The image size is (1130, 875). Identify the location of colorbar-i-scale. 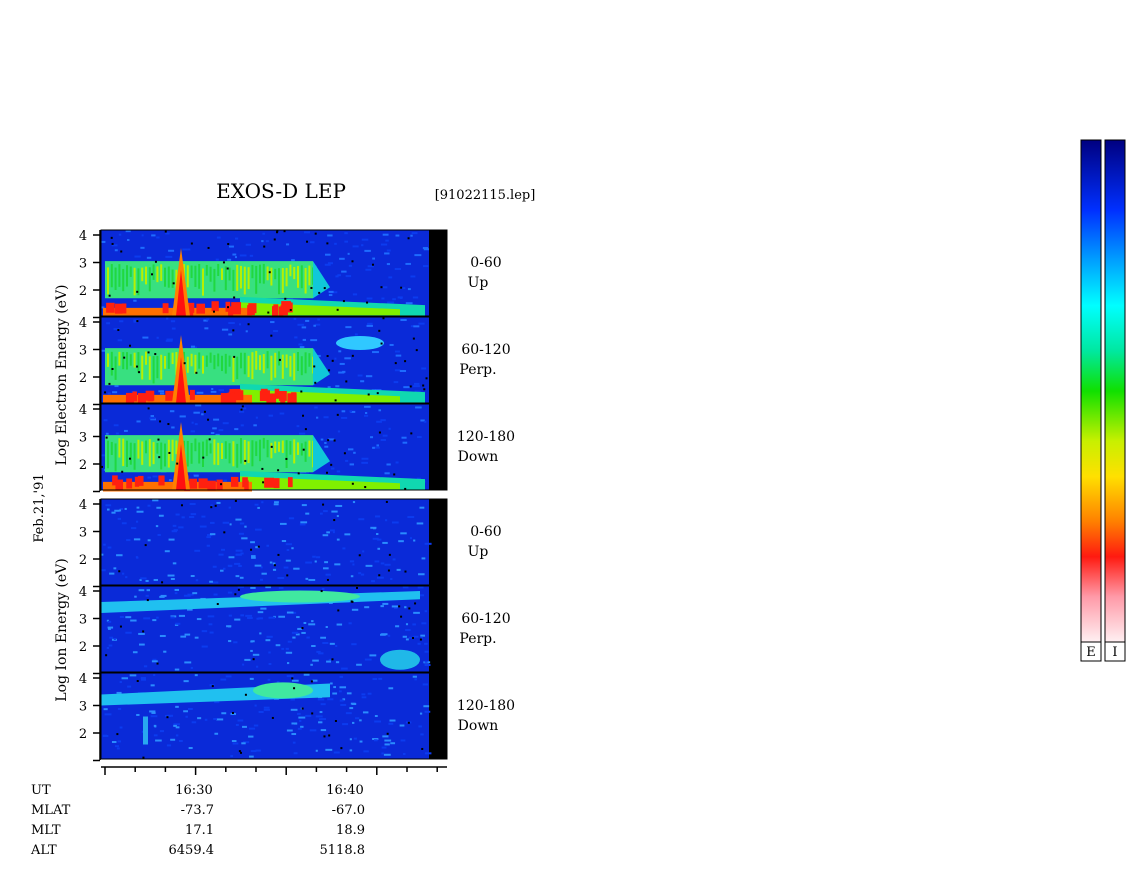
(1115, 391).